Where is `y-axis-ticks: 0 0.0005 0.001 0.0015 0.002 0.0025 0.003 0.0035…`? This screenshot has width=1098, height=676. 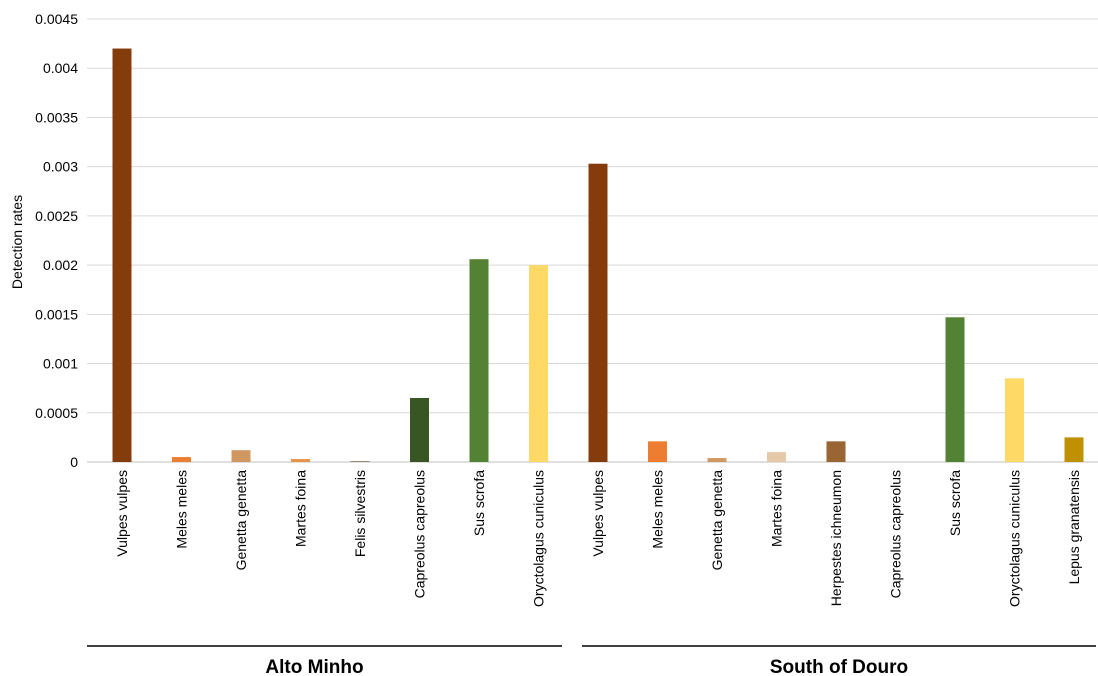
y-axis-ticks: 0 0.0005 0.001 0.0015 0.002 0.0025 0.003 0.0035… is located at coordinates (56, 240).